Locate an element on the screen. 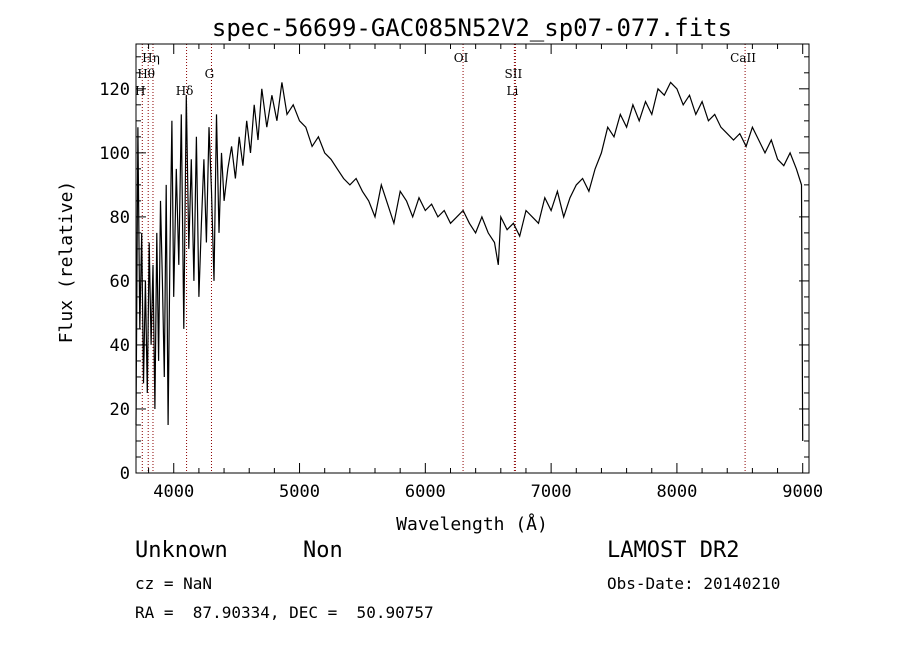 The height and width of the screenshot is (649, 900). obs-date-text: Obs-Date: 20140210 is located at coordinates (694, 583).